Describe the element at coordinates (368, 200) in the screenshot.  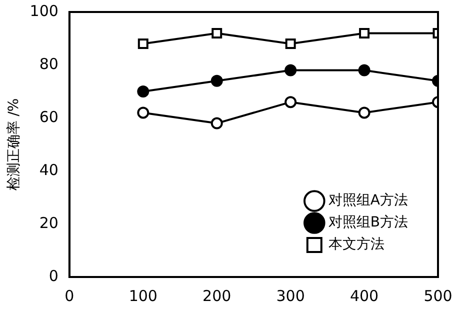
I see `legend-label: 对照组A方法` at that location.